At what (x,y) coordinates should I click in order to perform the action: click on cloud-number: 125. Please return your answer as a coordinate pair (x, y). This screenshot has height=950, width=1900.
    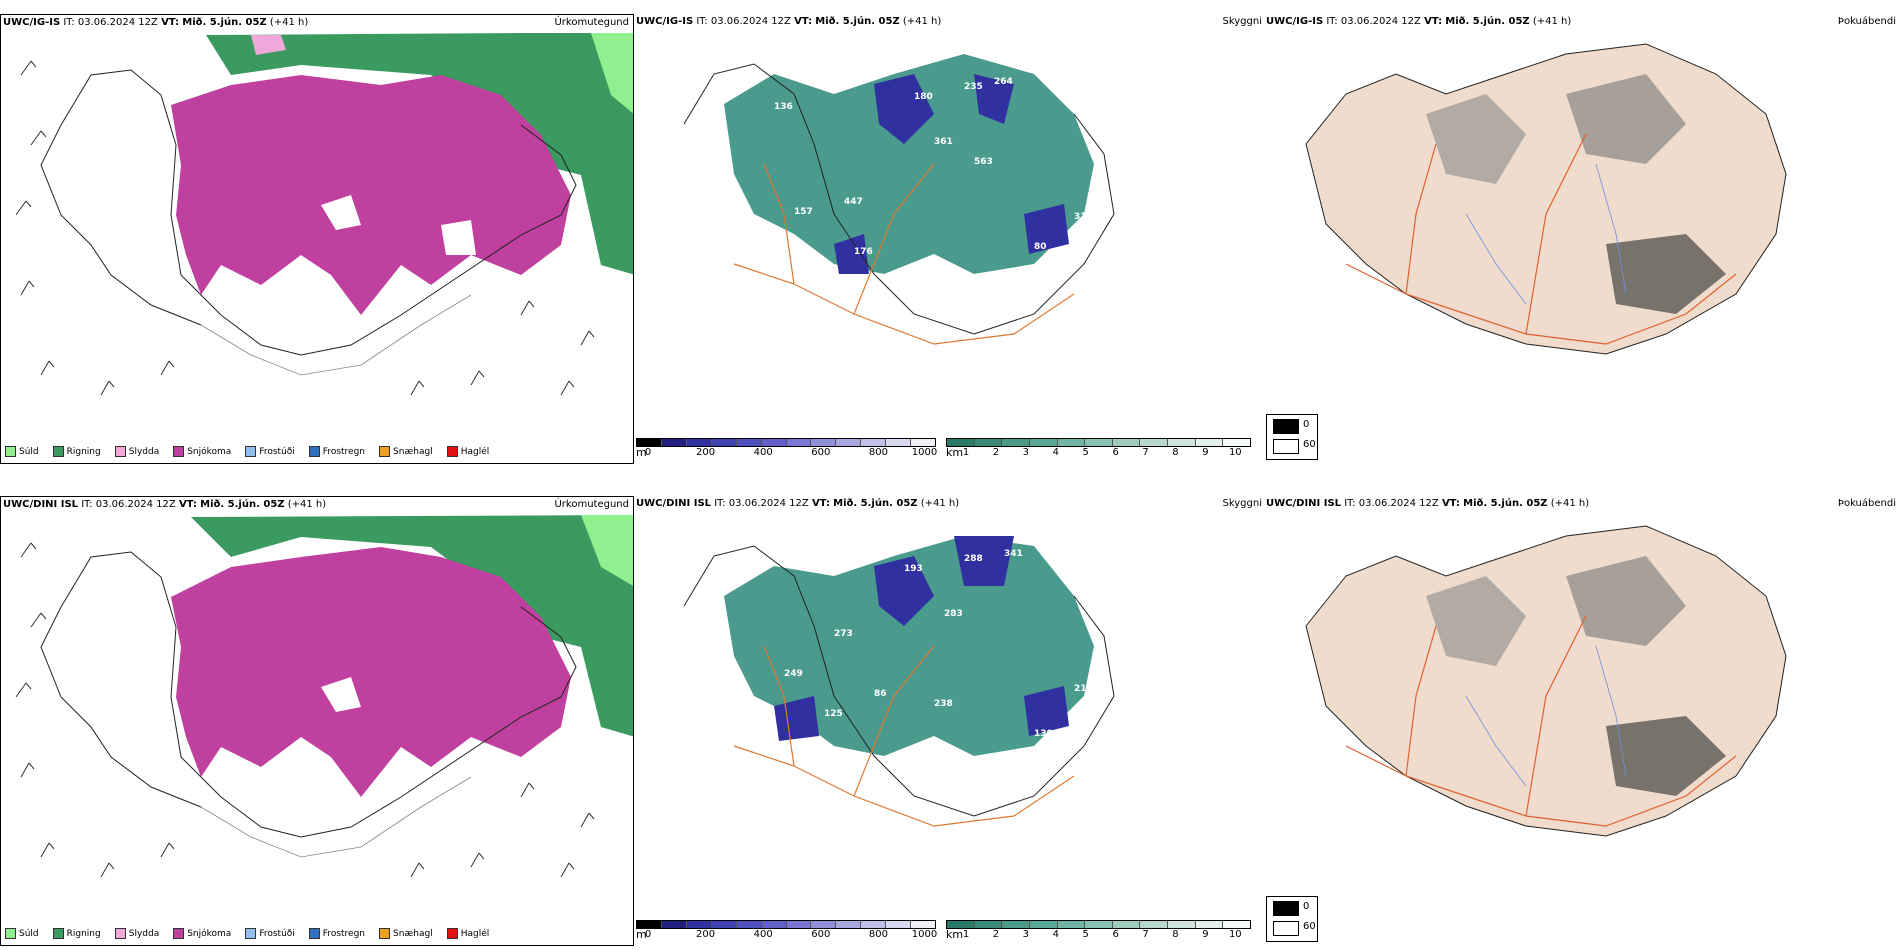
    Looking at the image, I should click on (833, 714).